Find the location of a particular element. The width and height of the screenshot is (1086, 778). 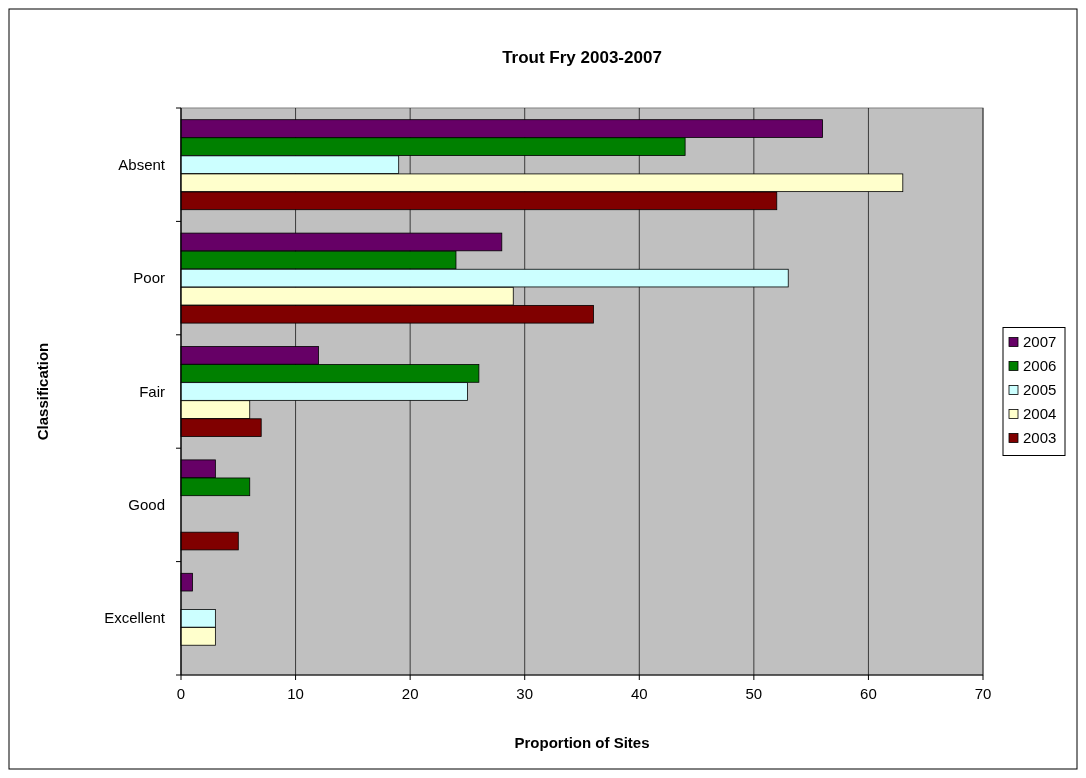

x-tick-label: 70 is located at coordinates (983, 693).